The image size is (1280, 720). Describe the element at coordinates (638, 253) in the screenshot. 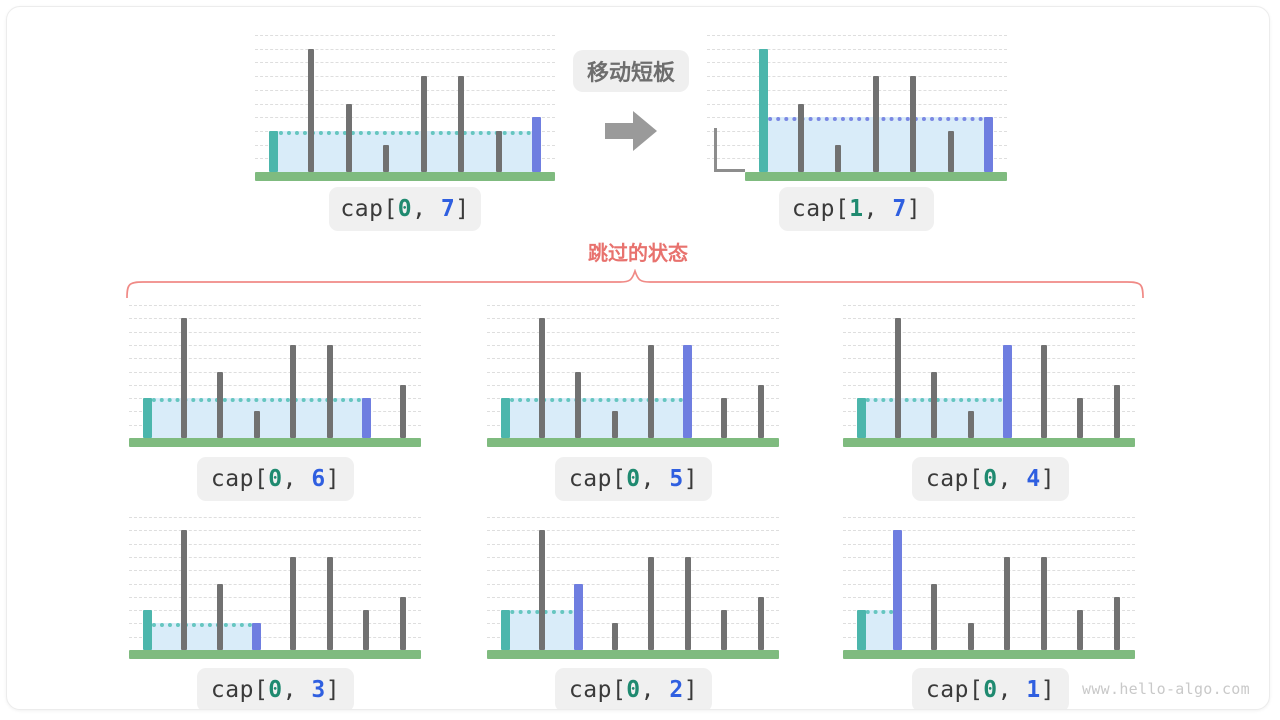

I see `skipped-states-title: 跳过的状态` at that location.